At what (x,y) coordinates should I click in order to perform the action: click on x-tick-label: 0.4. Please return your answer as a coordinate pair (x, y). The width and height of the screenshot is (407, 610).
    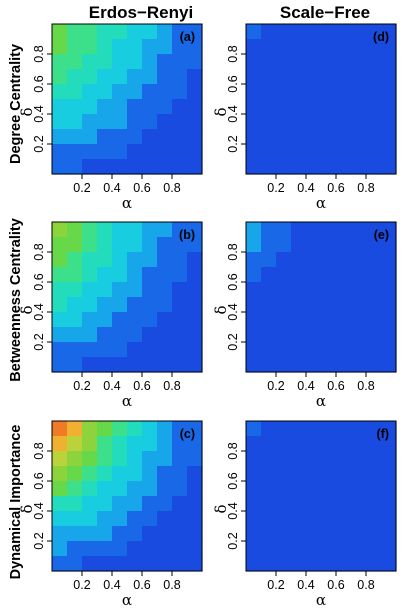
    Looking at the image, I should click on (305, 386).